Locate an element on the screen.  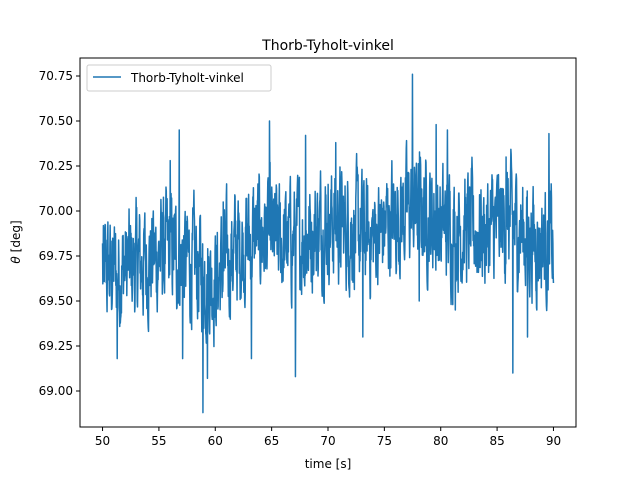
x-tick-label: 60 is located at coordinates (215, 441).